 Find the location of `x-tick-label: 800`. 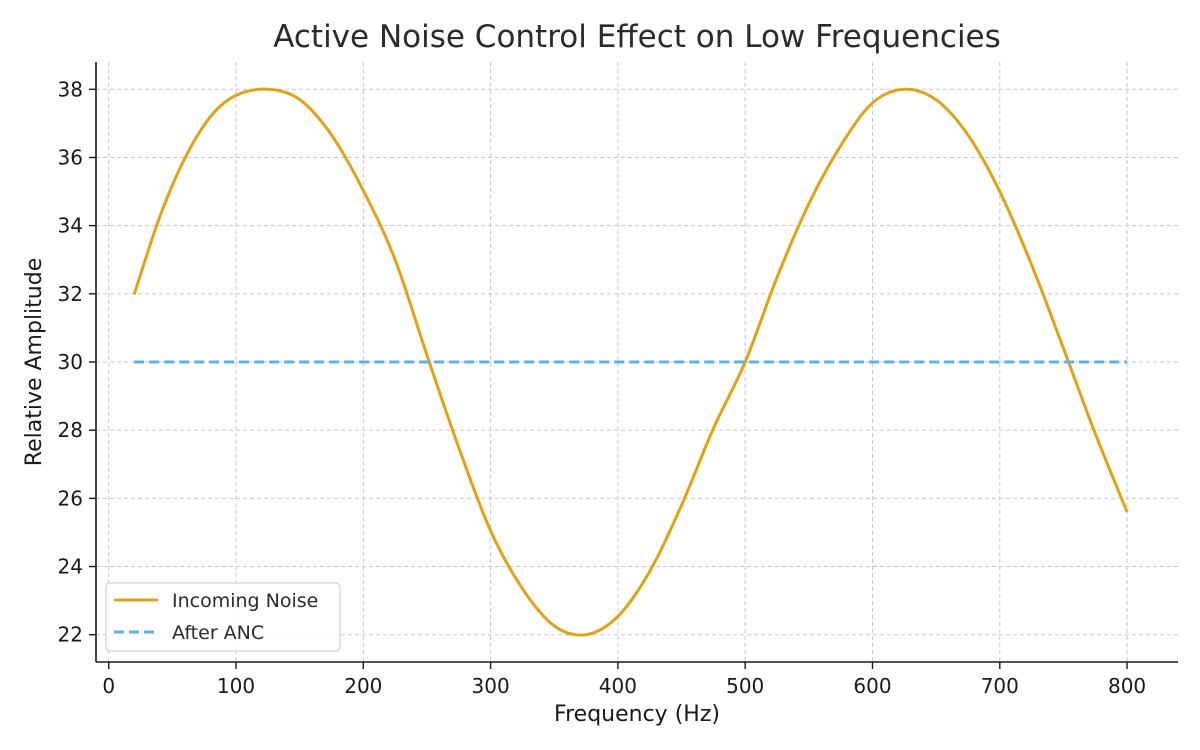

x-tick-label: 800 is located at coordinates (1127, 686).